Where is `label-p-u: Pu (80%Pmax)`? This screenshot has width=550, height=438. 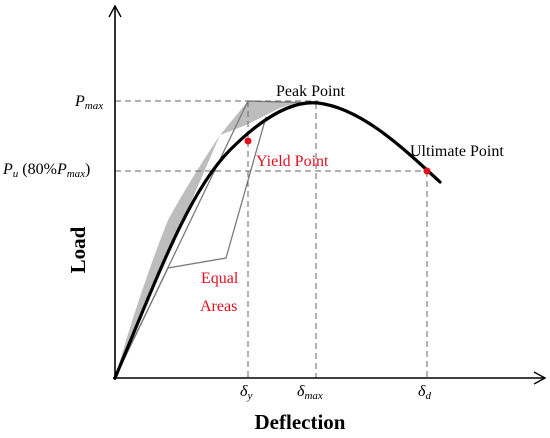
label-p-u: Pu (80%Pmax) is located at coordinates (46, 170).